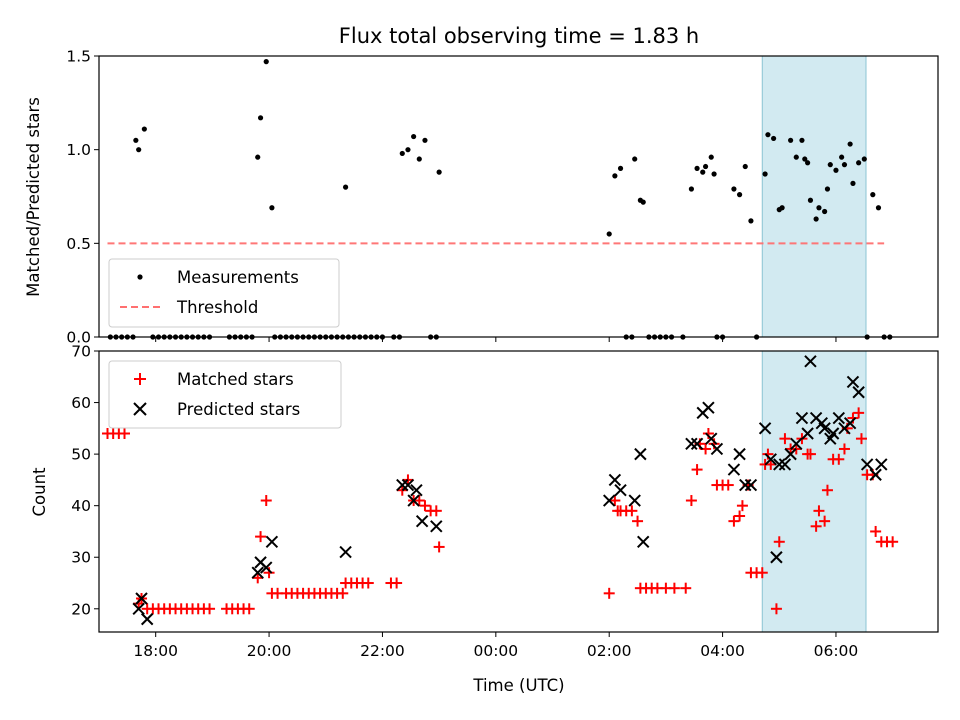  I want to click on legend-matched-marker, so click(140, 379).